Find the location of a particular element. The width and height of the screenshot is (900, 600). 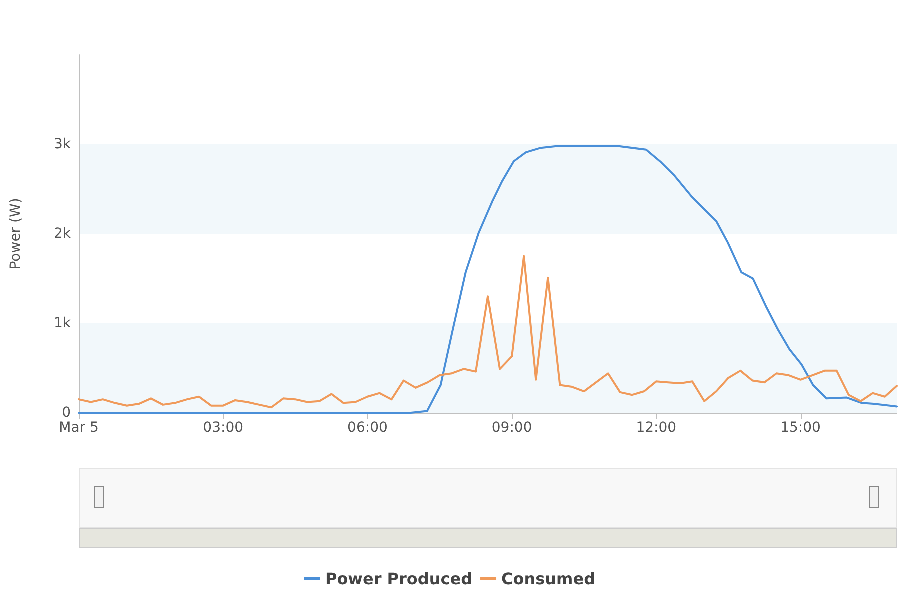

x-tick-label: 12:00 is located at coordinates (656, 428).